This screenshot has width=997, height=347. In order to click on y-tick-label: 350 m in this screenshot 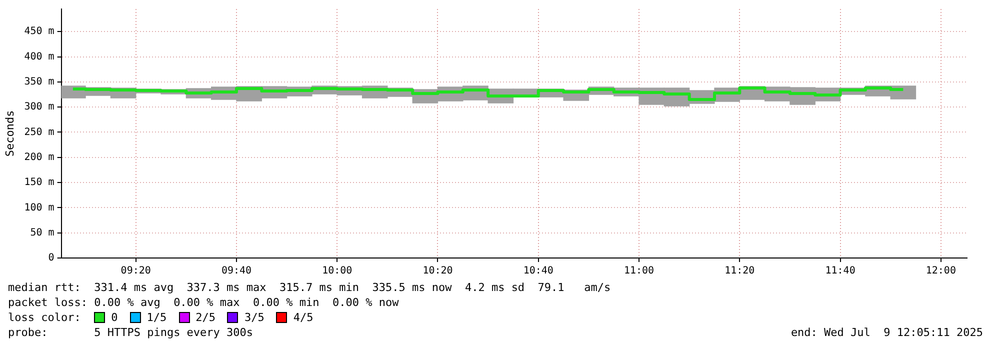, I will do `click(39, 82)`.